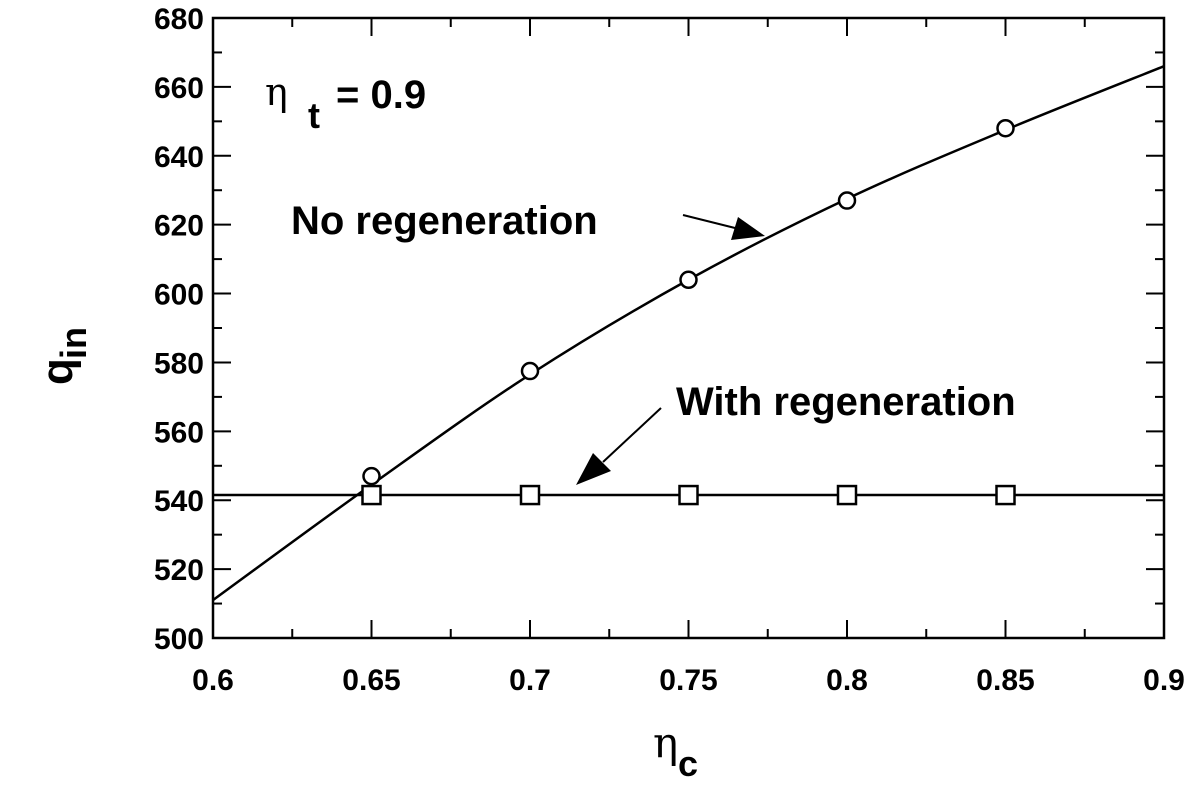  I want to click on x-tick-labels: 0.6 0.65 0.7 0.75 0.8 0.85 0.9, so click(688, 680).